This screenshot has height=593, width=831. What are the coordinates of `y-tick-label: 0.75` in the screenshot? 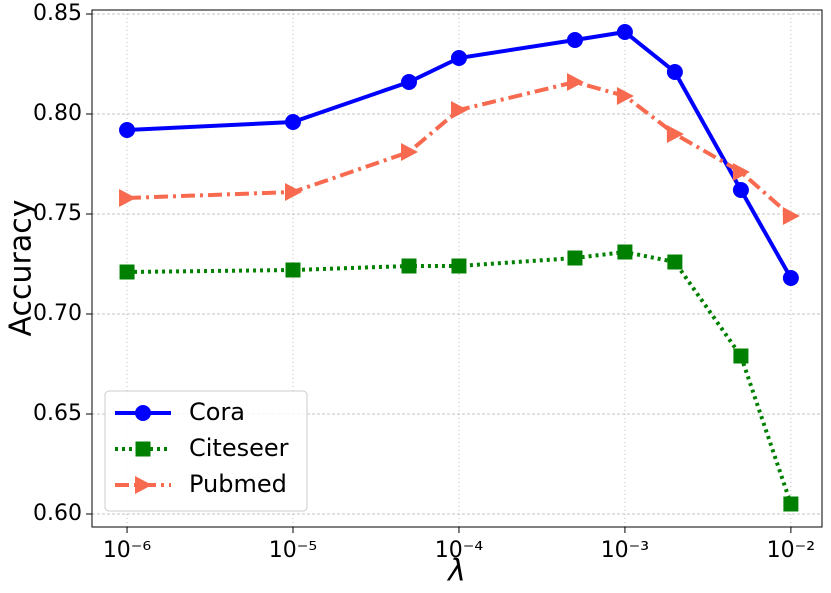 It's located at (57, 213).